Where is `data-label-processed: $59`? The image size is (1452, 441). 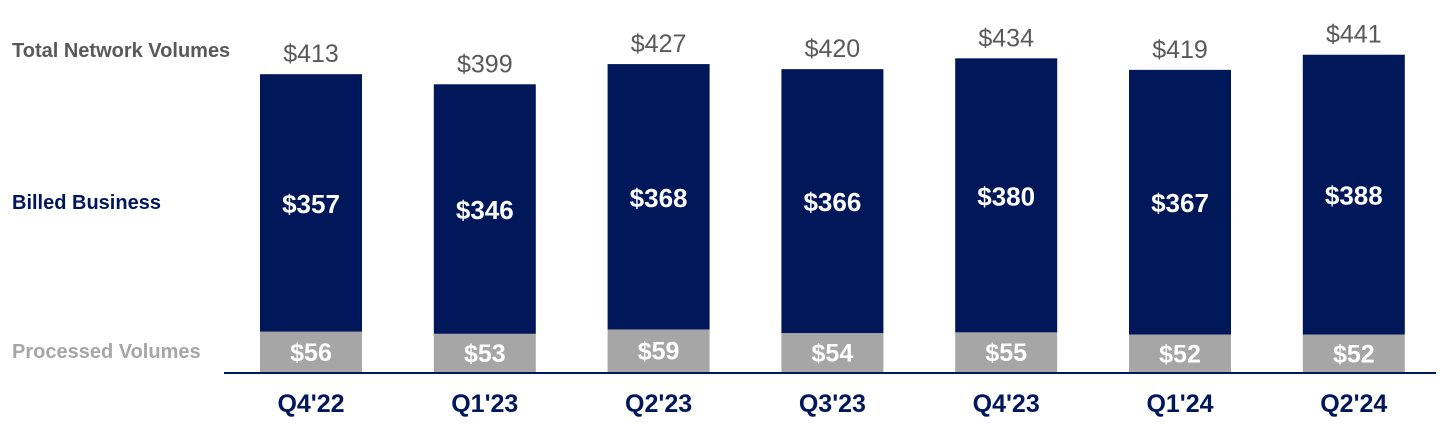 data-label-processed: $59 is located at coordinates (659, 352).